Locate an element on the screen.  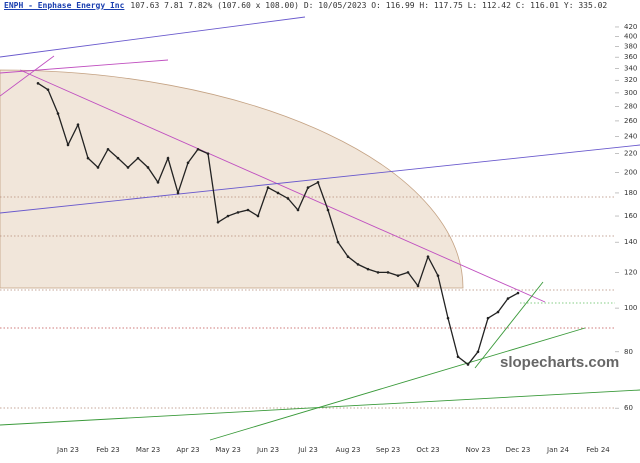
y-tick-label: 200 is located at coordinates (630, 172).